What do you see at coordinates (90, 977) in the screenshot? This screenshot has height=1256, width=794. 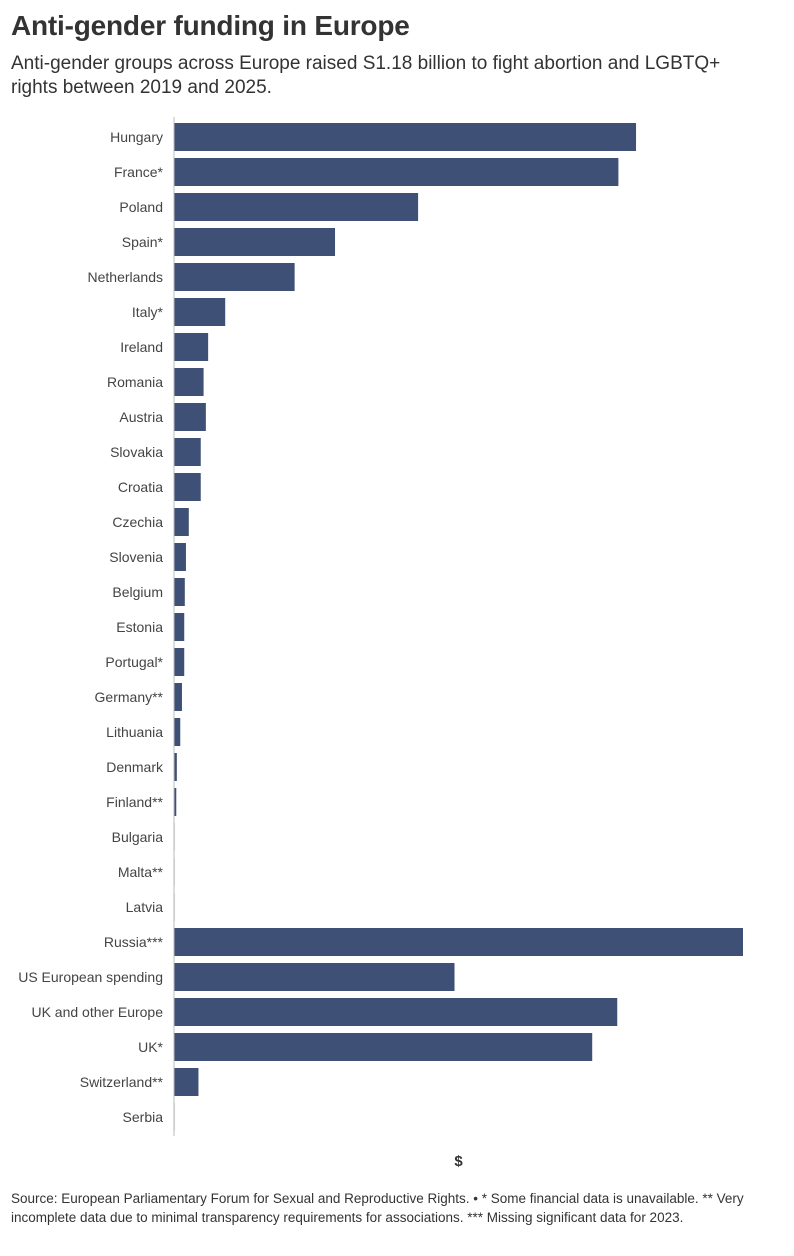 I see `category-label-us-european-spending: US European spending` at bounding box center [90, 977].